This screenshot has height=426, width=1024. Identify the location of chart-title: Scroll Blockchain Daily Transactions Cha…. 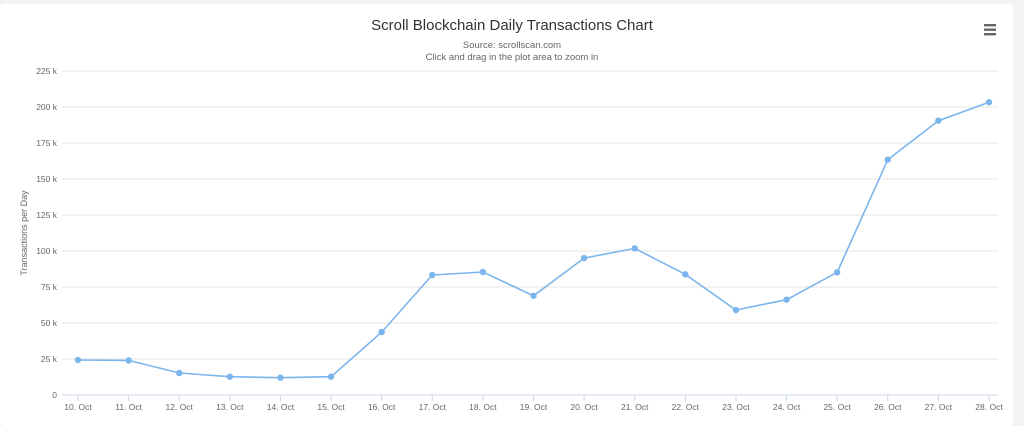
(512, 25).